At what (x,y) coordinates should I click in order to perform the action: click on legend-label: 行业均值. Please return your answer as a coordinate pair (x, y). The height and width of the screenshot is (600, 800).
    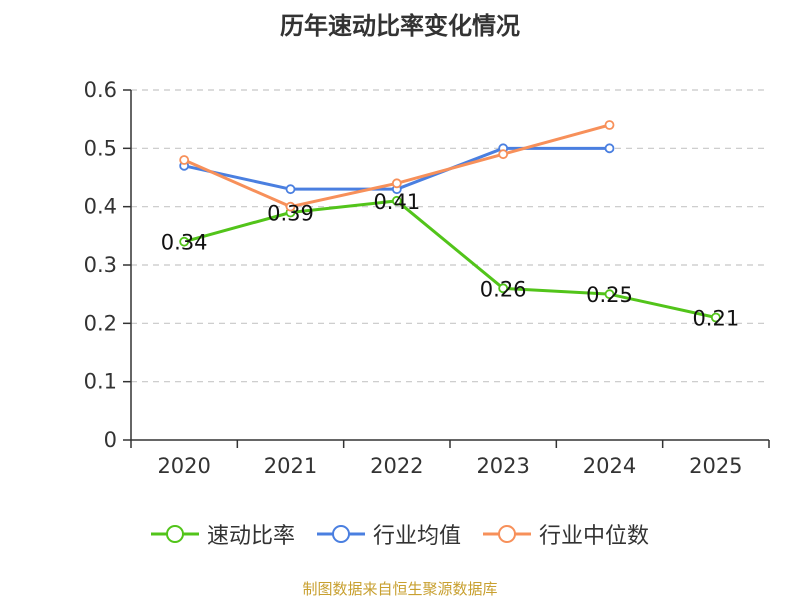
    Looking at the image, I should click on (416, 536).